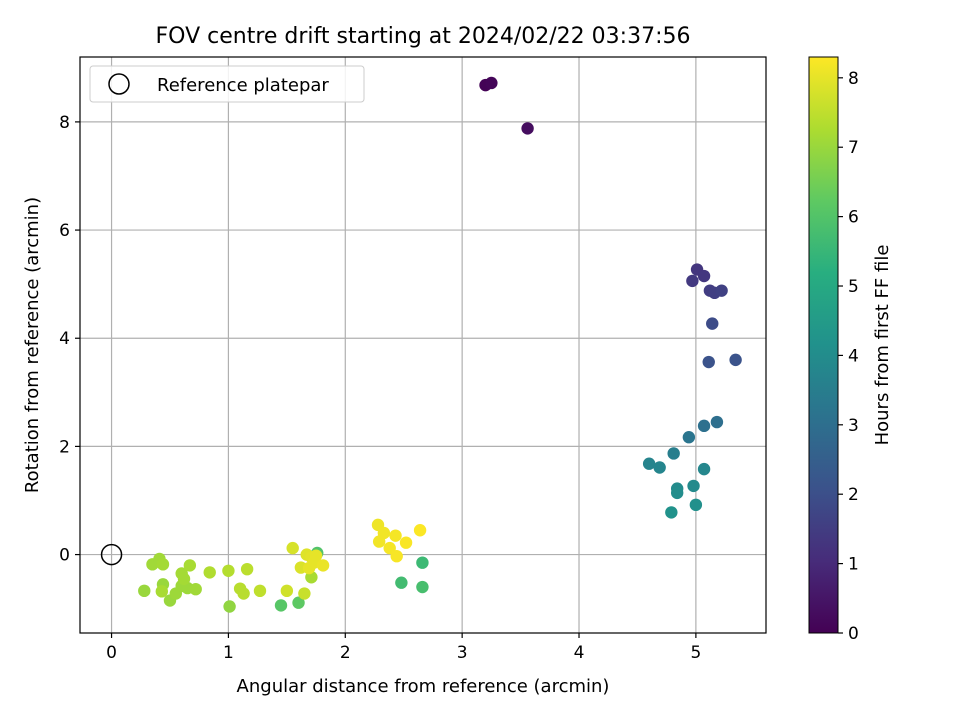  Describe the element at coordinates (823, 345) in the screenshot. I see `colorbar-gradient` at that location.